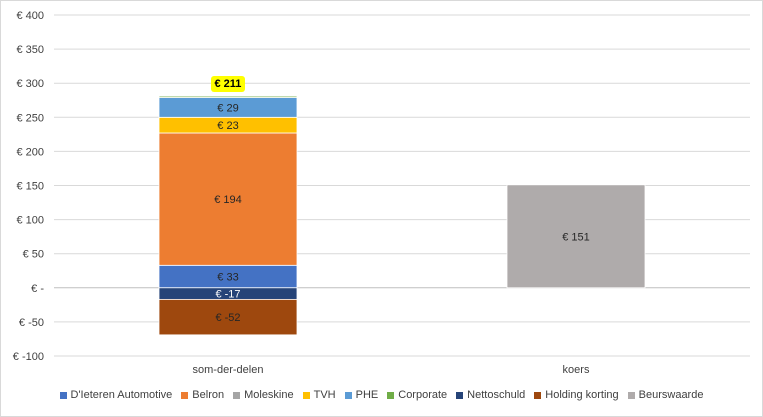  I want to click on legend-label: TVH, so click(324, 395).